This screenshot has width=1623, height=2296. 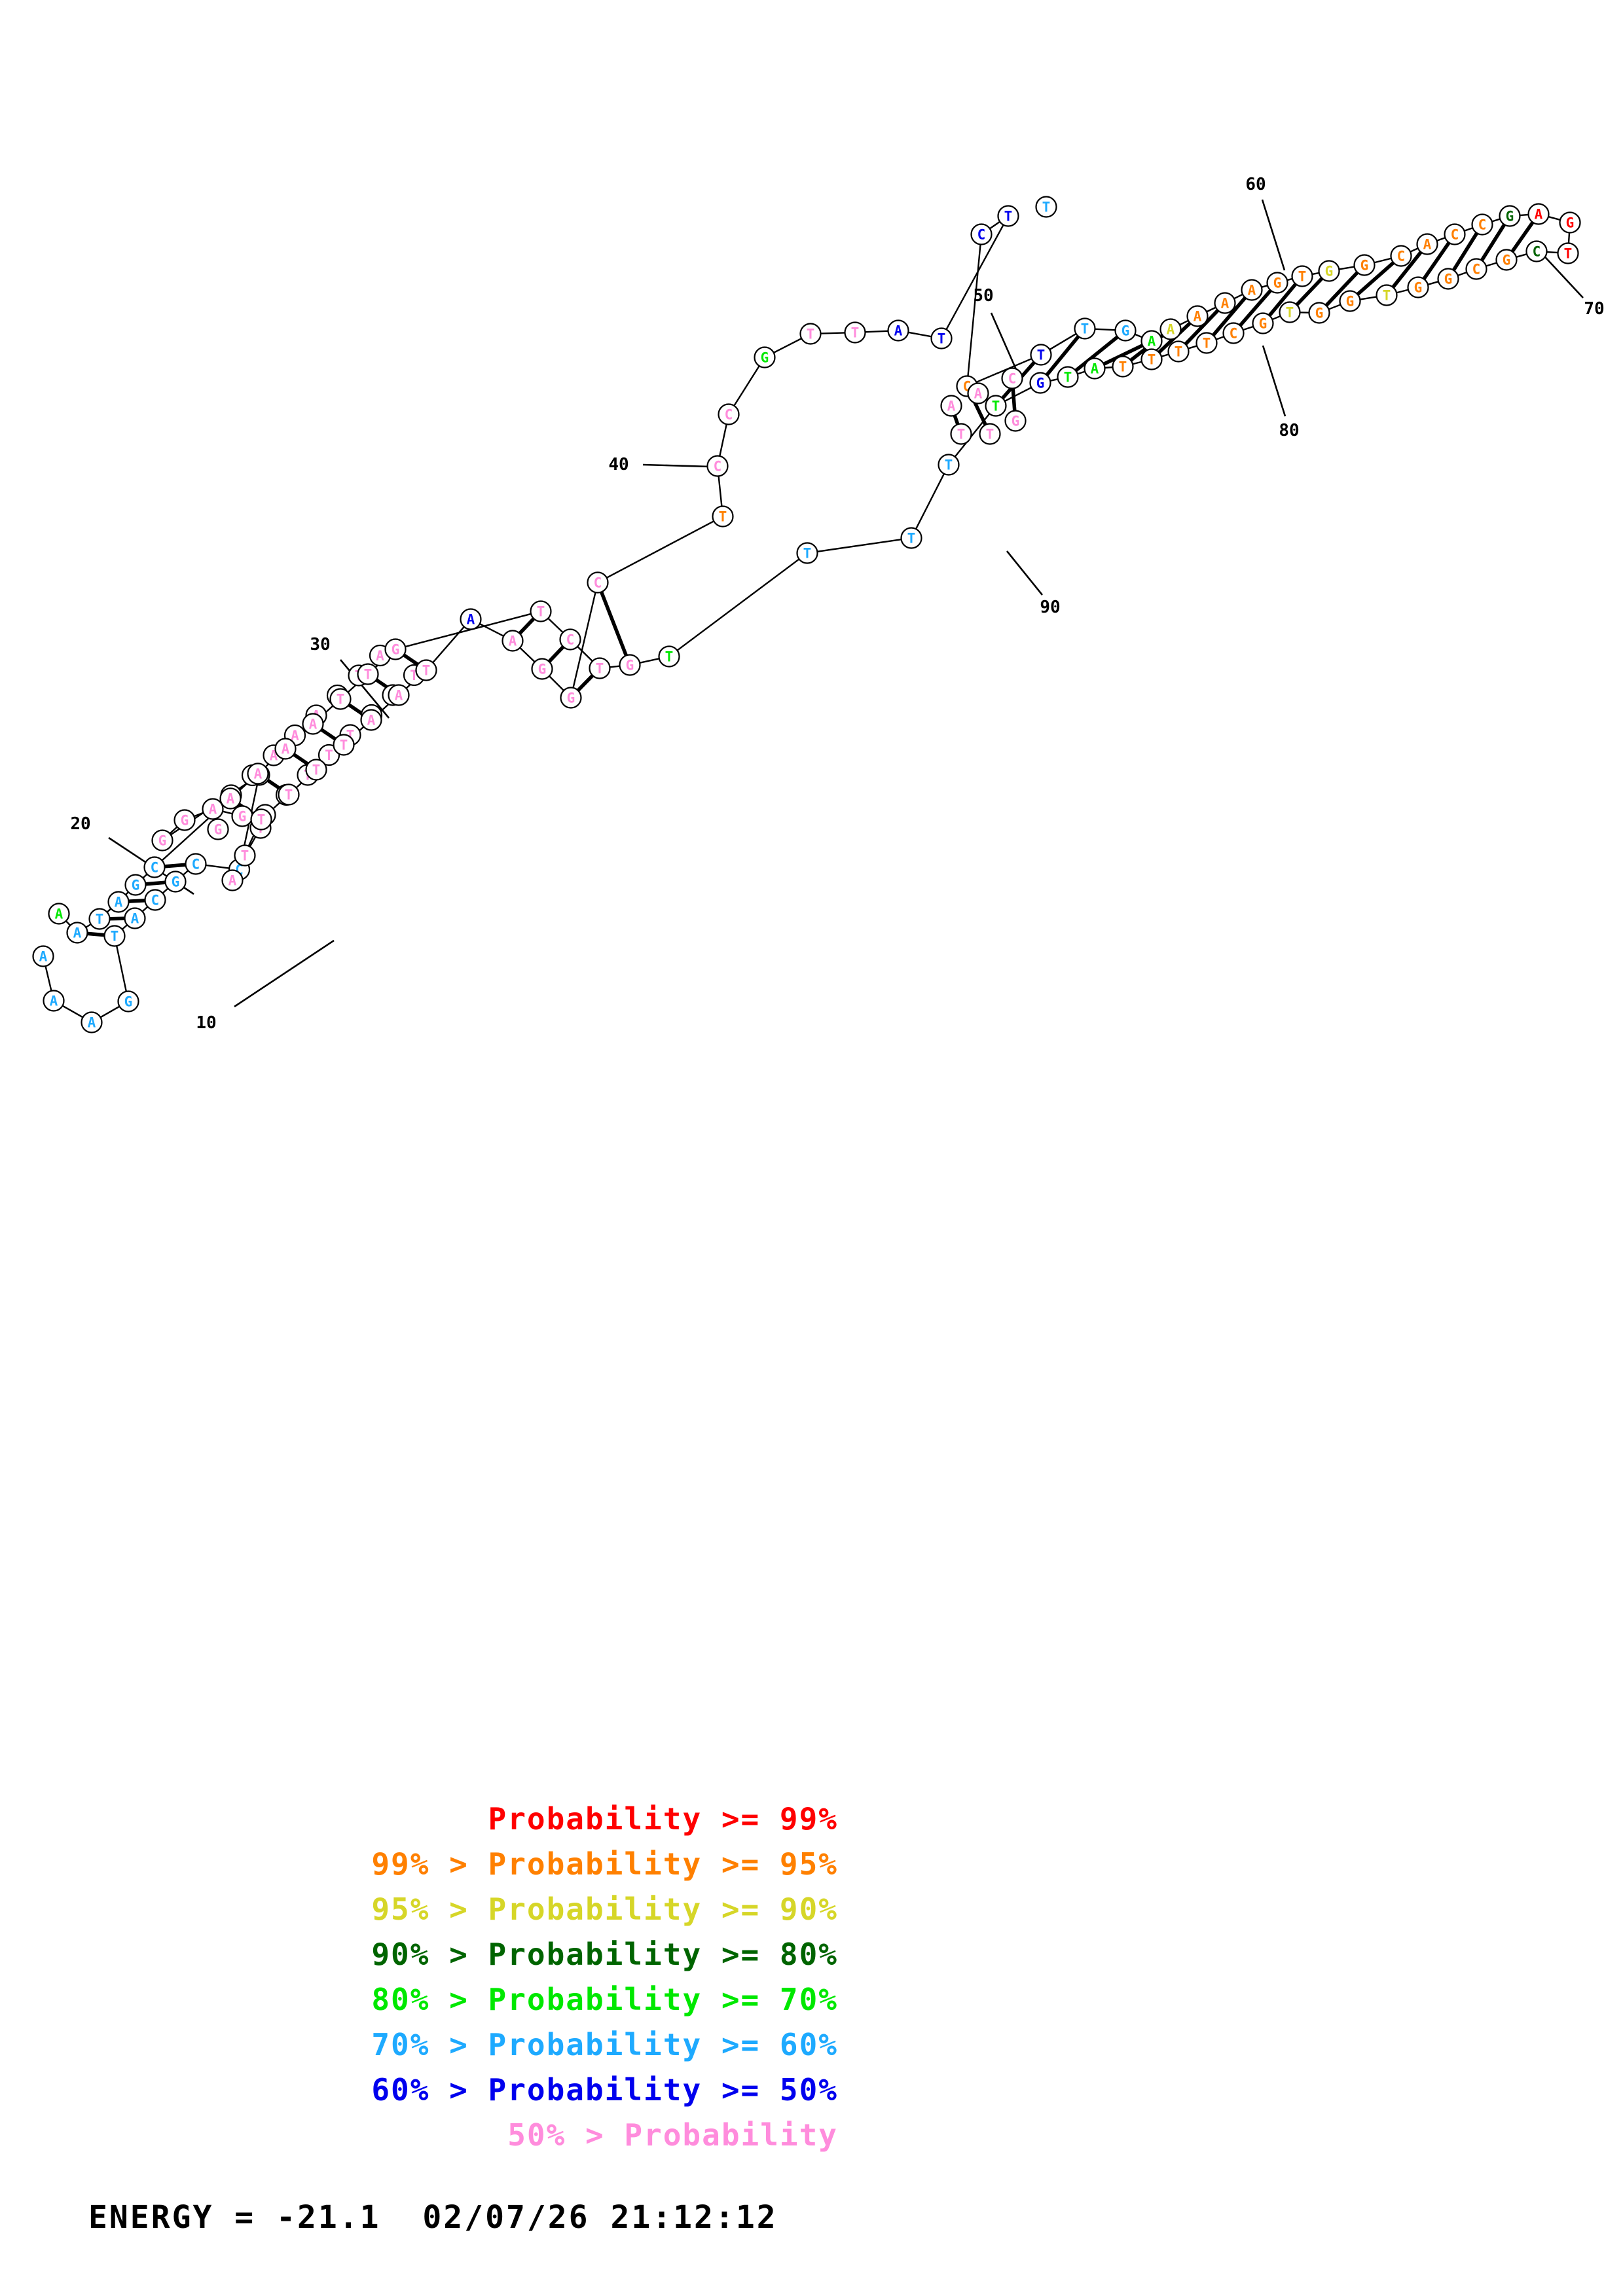 I want to click on position-number-label: 40, so click(x=618, y=465).